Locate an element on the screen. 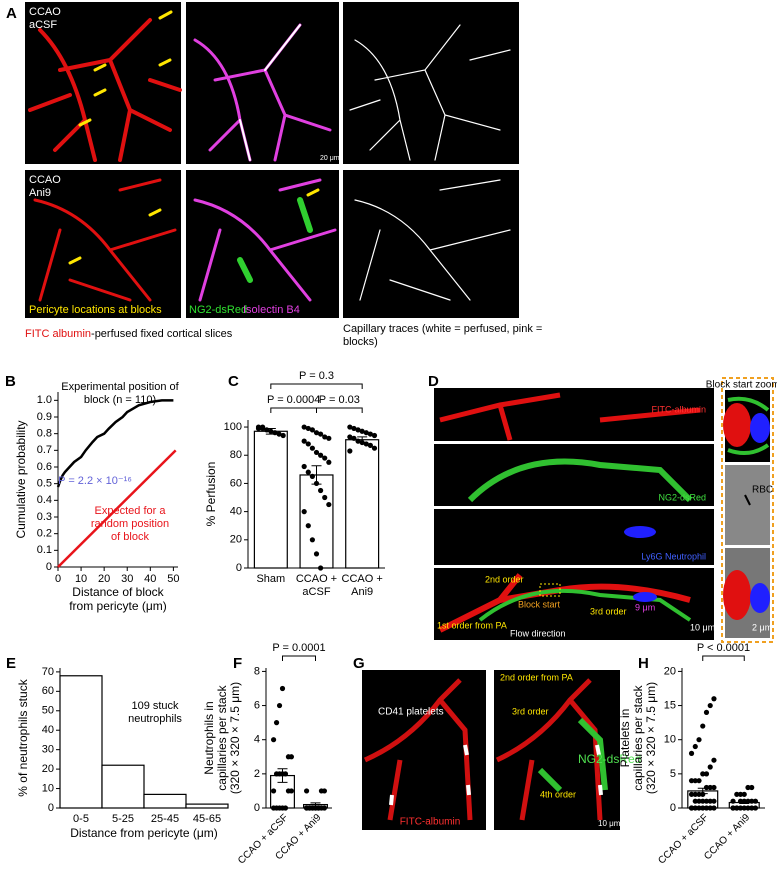 The image size is (777, 874). panel-label: C is located at coordinates (233, 381).